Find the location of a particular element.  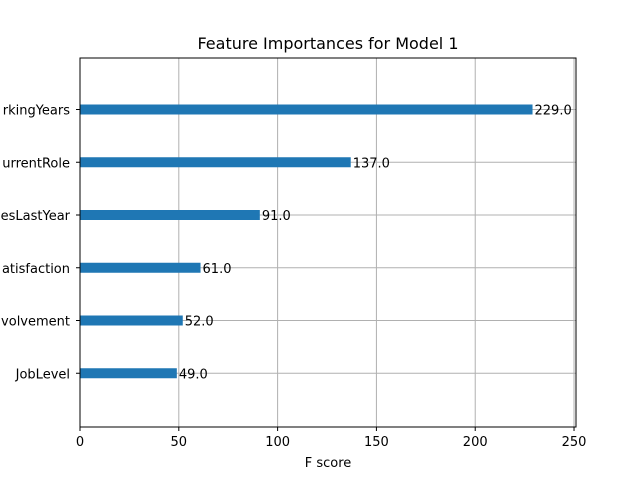

x-tick-label: 250 is located at coordinates (574, 442).